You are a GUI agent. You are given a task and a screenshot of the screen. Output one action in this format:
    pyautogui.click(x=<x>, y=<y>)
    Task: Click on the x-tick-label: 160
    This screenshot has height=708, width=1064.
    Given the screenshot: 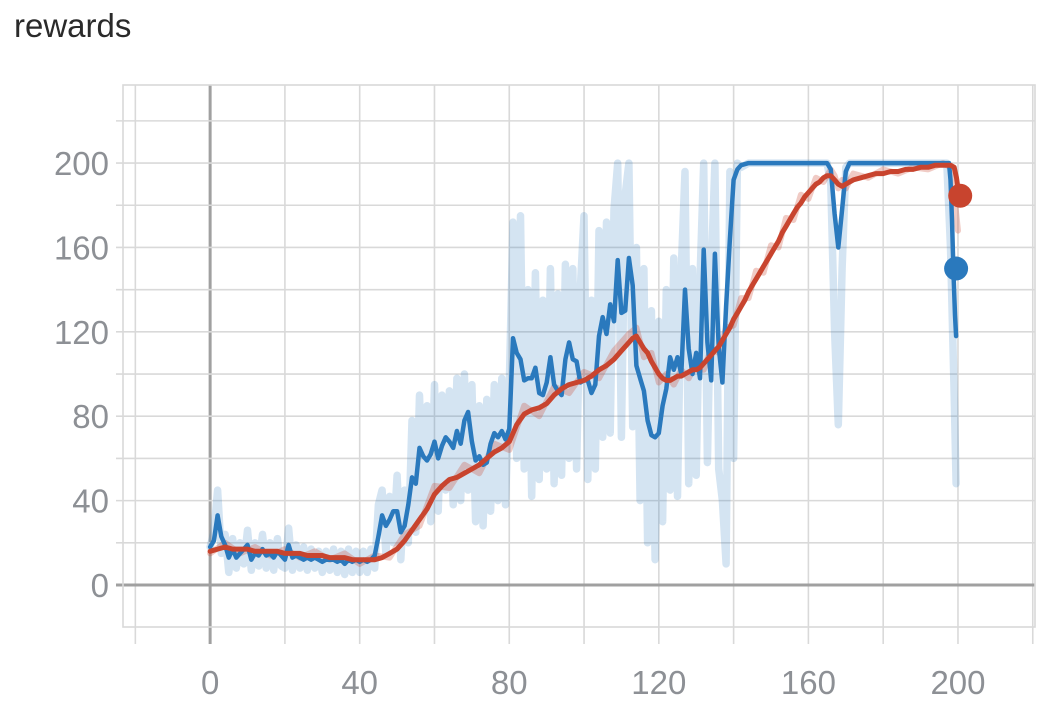 What is the action you would take?
    pyautogui.click(x=808, y=682)
    